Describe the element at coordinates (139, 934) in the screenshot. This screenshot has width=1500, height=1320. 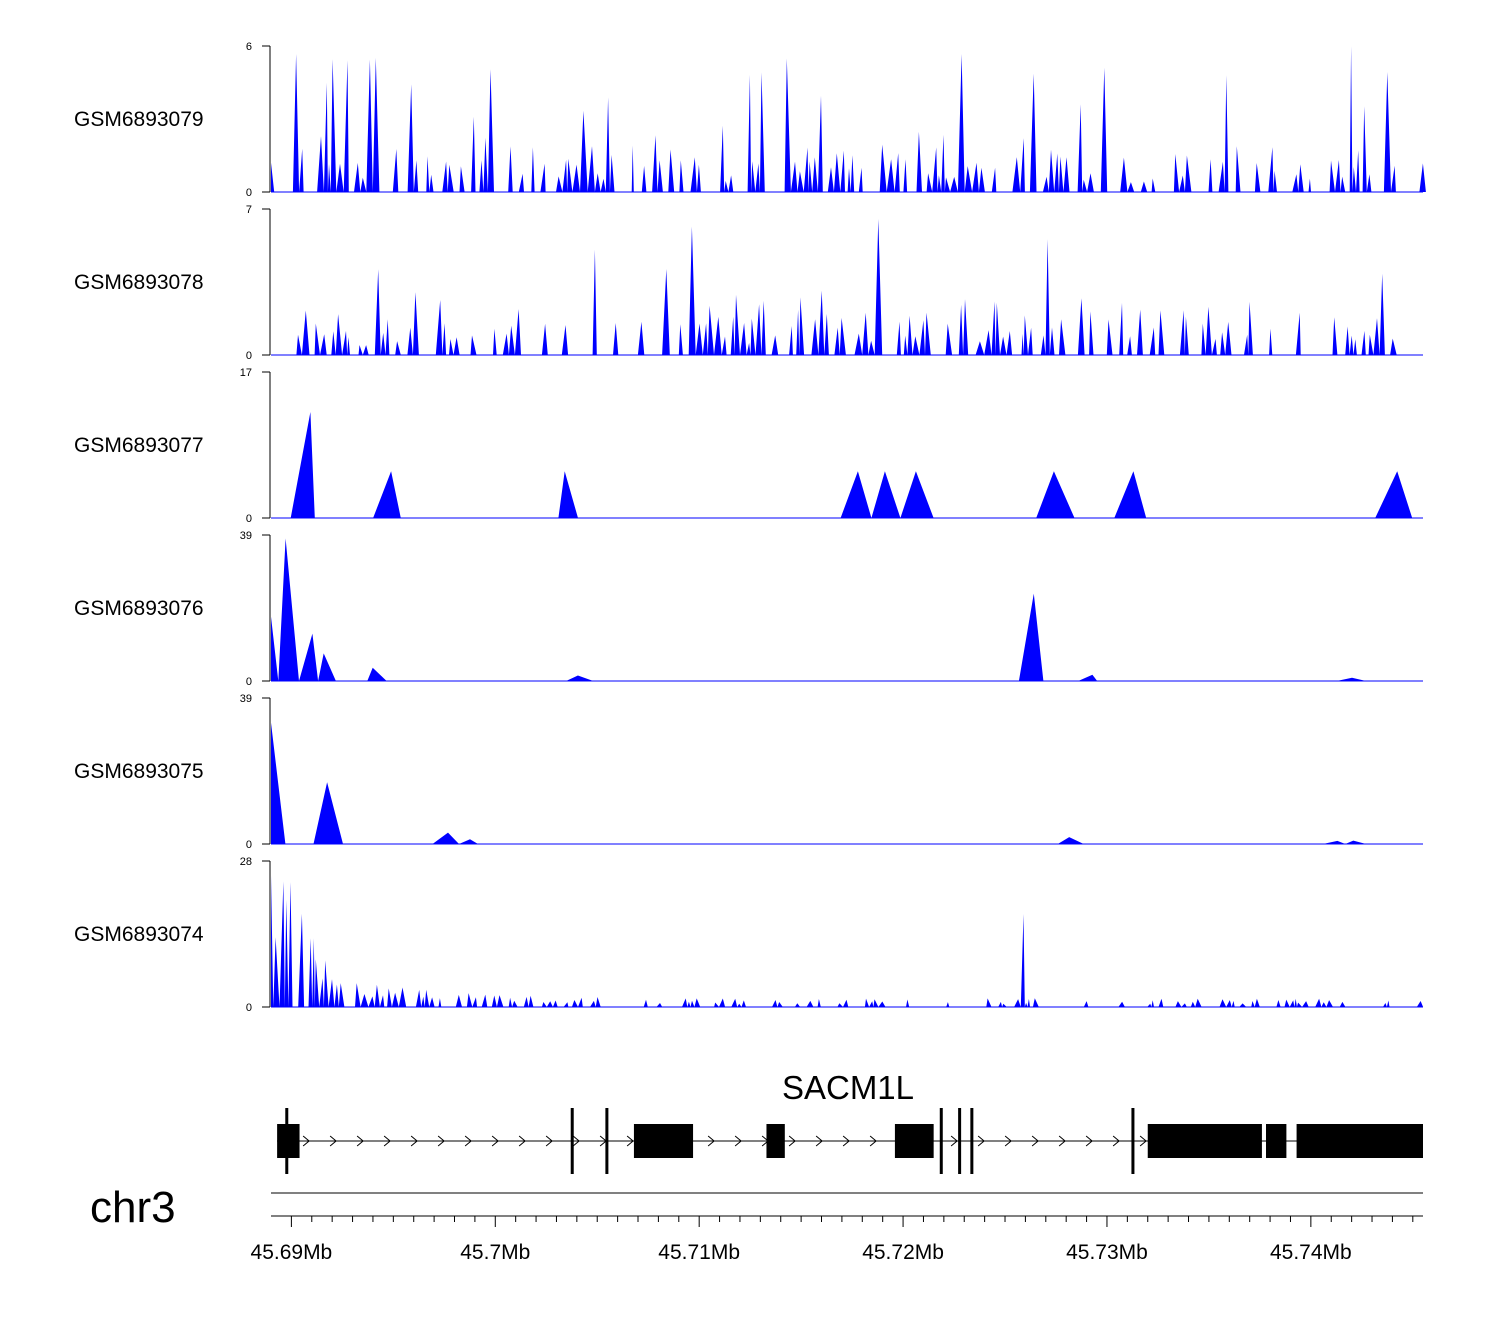
I see `track-label: GSM6893074` at that location.